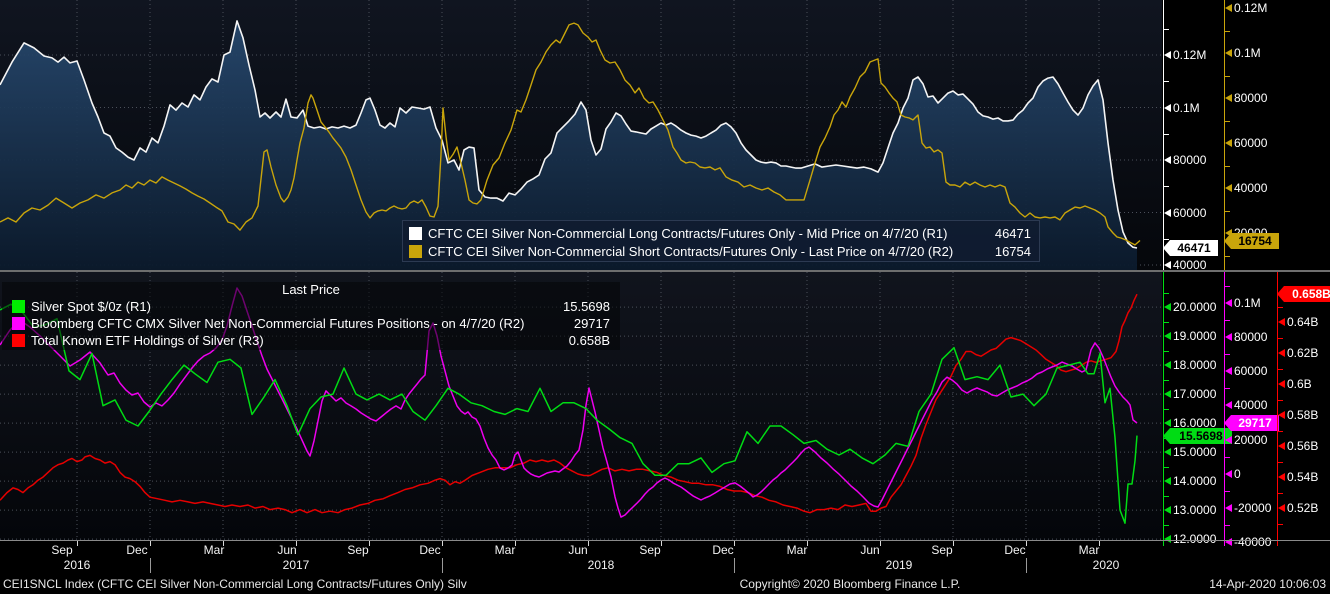 The width and height of the screenshot is (1330, 594). Describe the element at coordinates (1251, 8) in the screenshot. I see `r2-top-tick-label: 0.12M` at that location.